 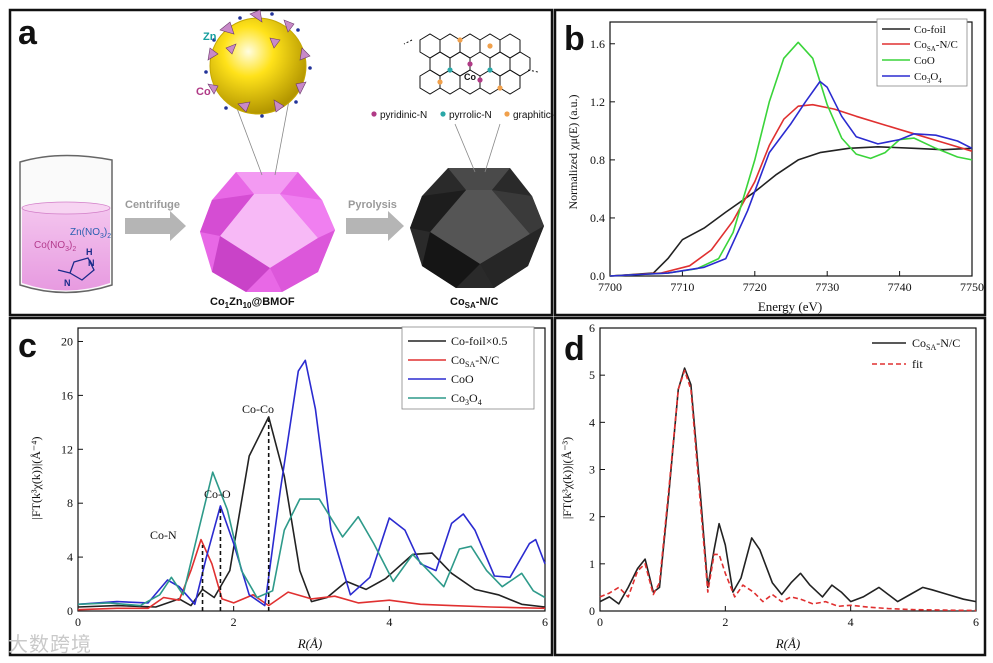 I want to click on x-tick-label: 7700, so click(x=610, y=287).